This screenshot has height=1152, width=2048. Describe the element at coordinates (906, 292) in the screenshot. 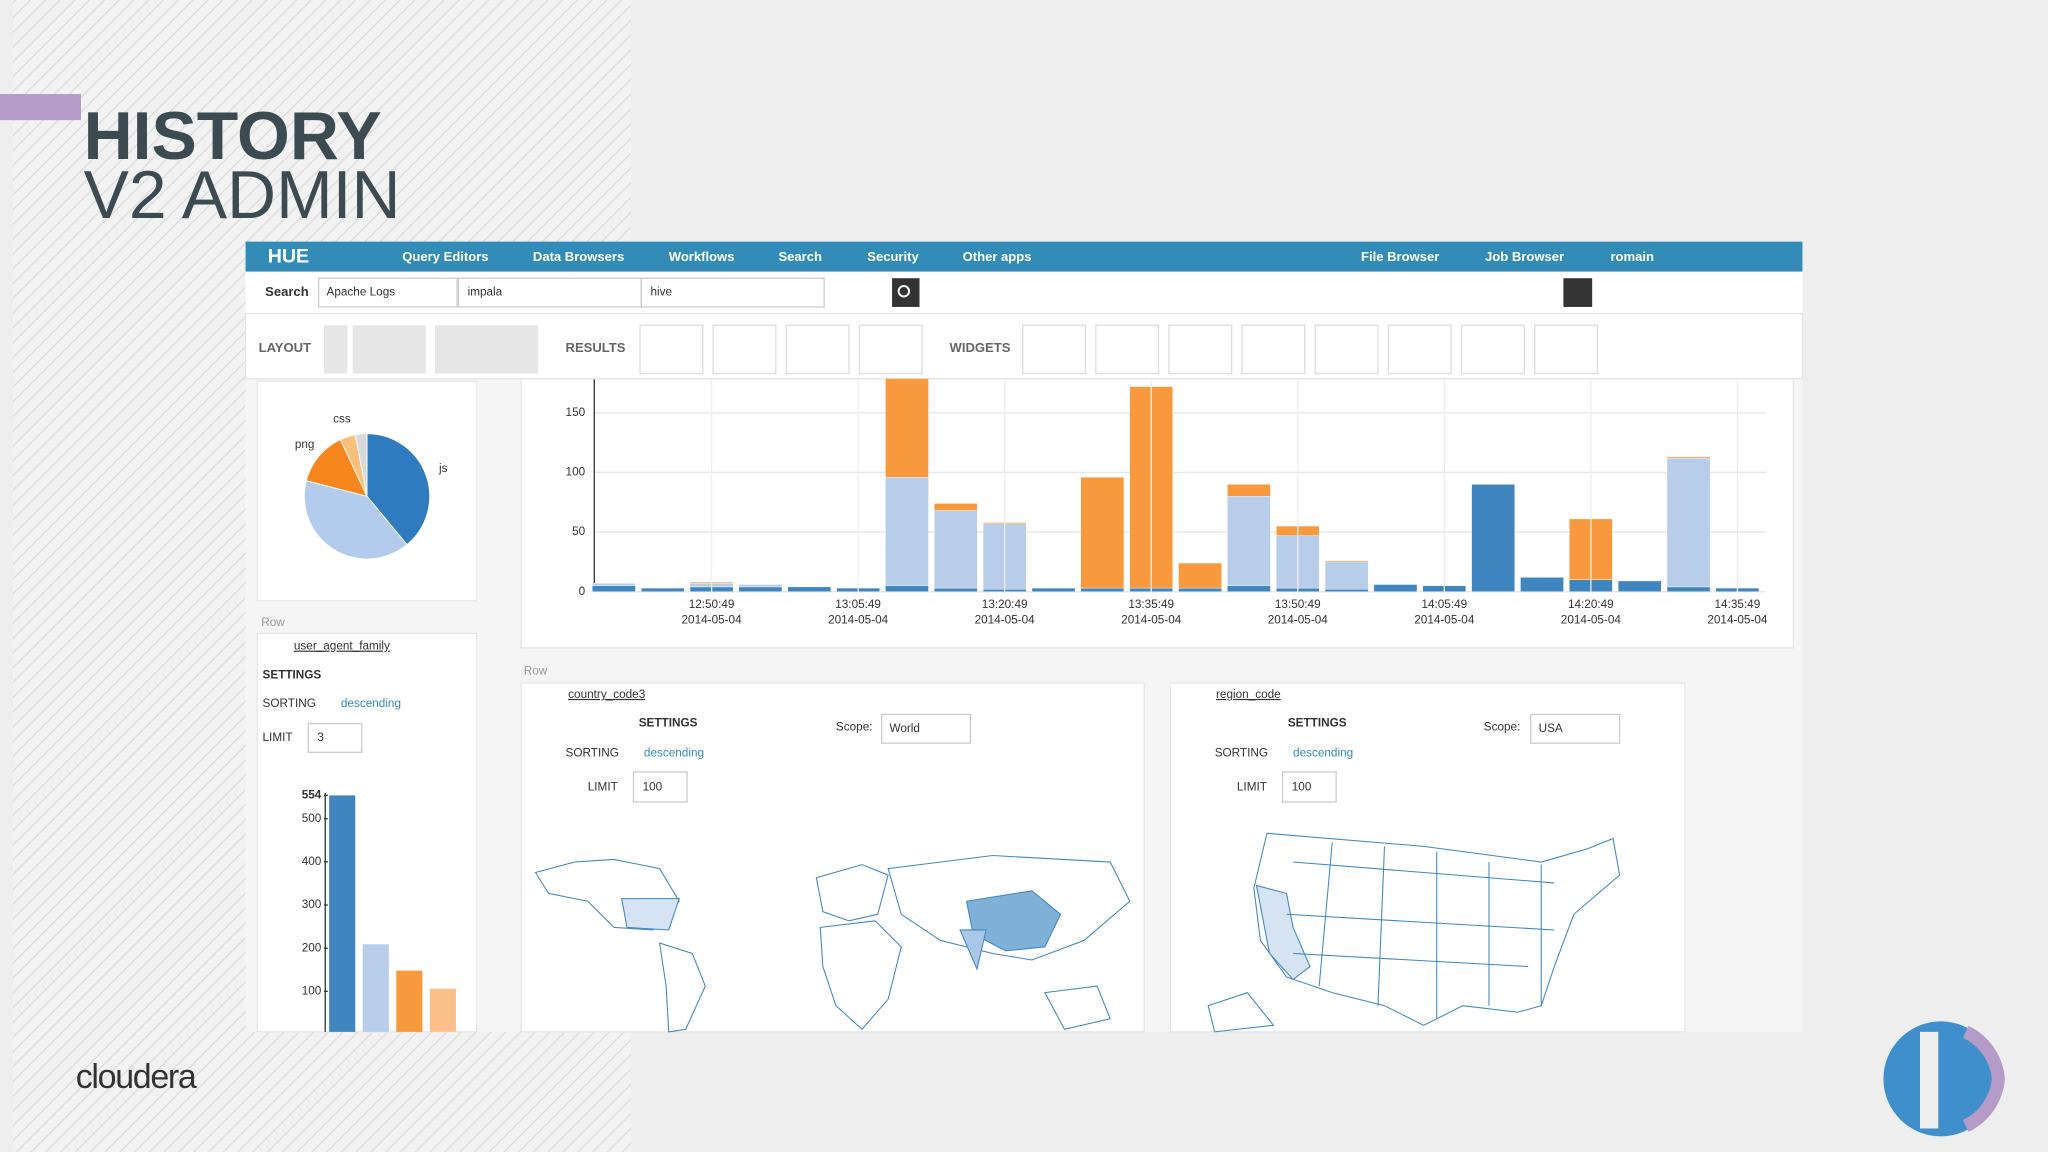

I see `search-button` at that location.